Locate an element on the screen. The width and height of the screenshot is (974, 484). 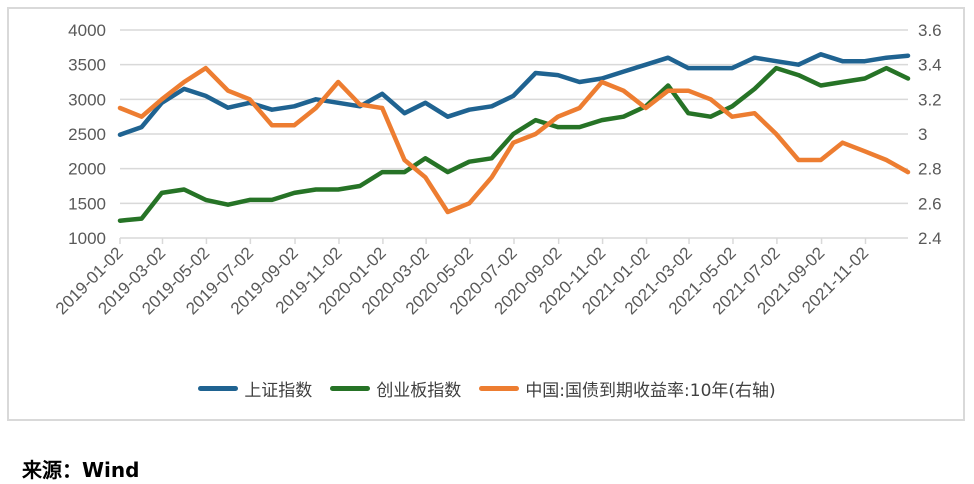
y-right-tick-label: 2.6 is located at coordinates (930, 203).